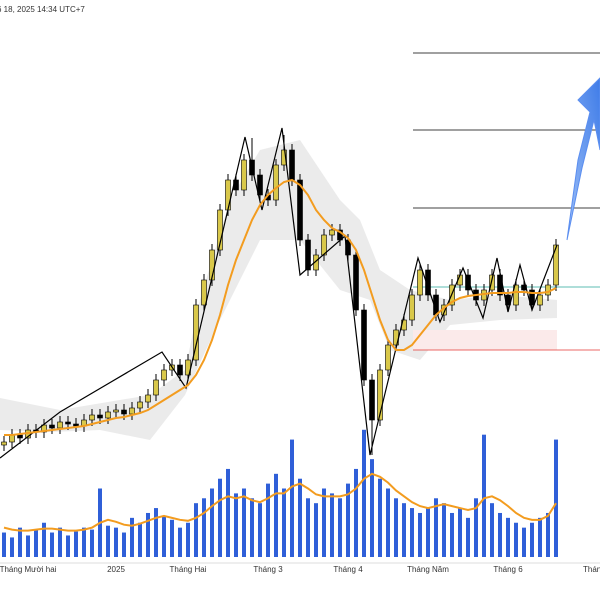 The width and height of the screenshot is (600, 600). Describe the element at coordinates (188, 569) in the screenshot. I see `x-tick-label: Tháng Hai` at that location.